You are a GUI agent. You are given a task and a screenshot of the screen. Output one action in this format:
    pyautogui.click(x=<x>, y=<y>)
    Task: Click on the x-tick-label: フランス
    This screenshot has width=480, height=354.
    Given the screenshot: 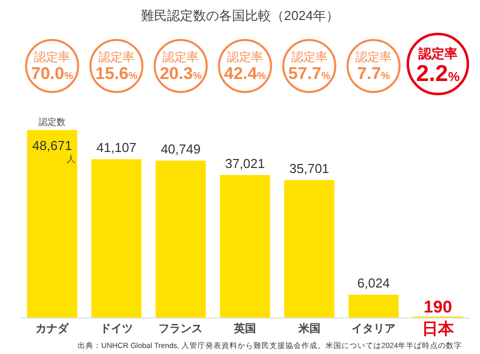 What is the action you would take?
    pyautogui.click(x=180, y=329)
    